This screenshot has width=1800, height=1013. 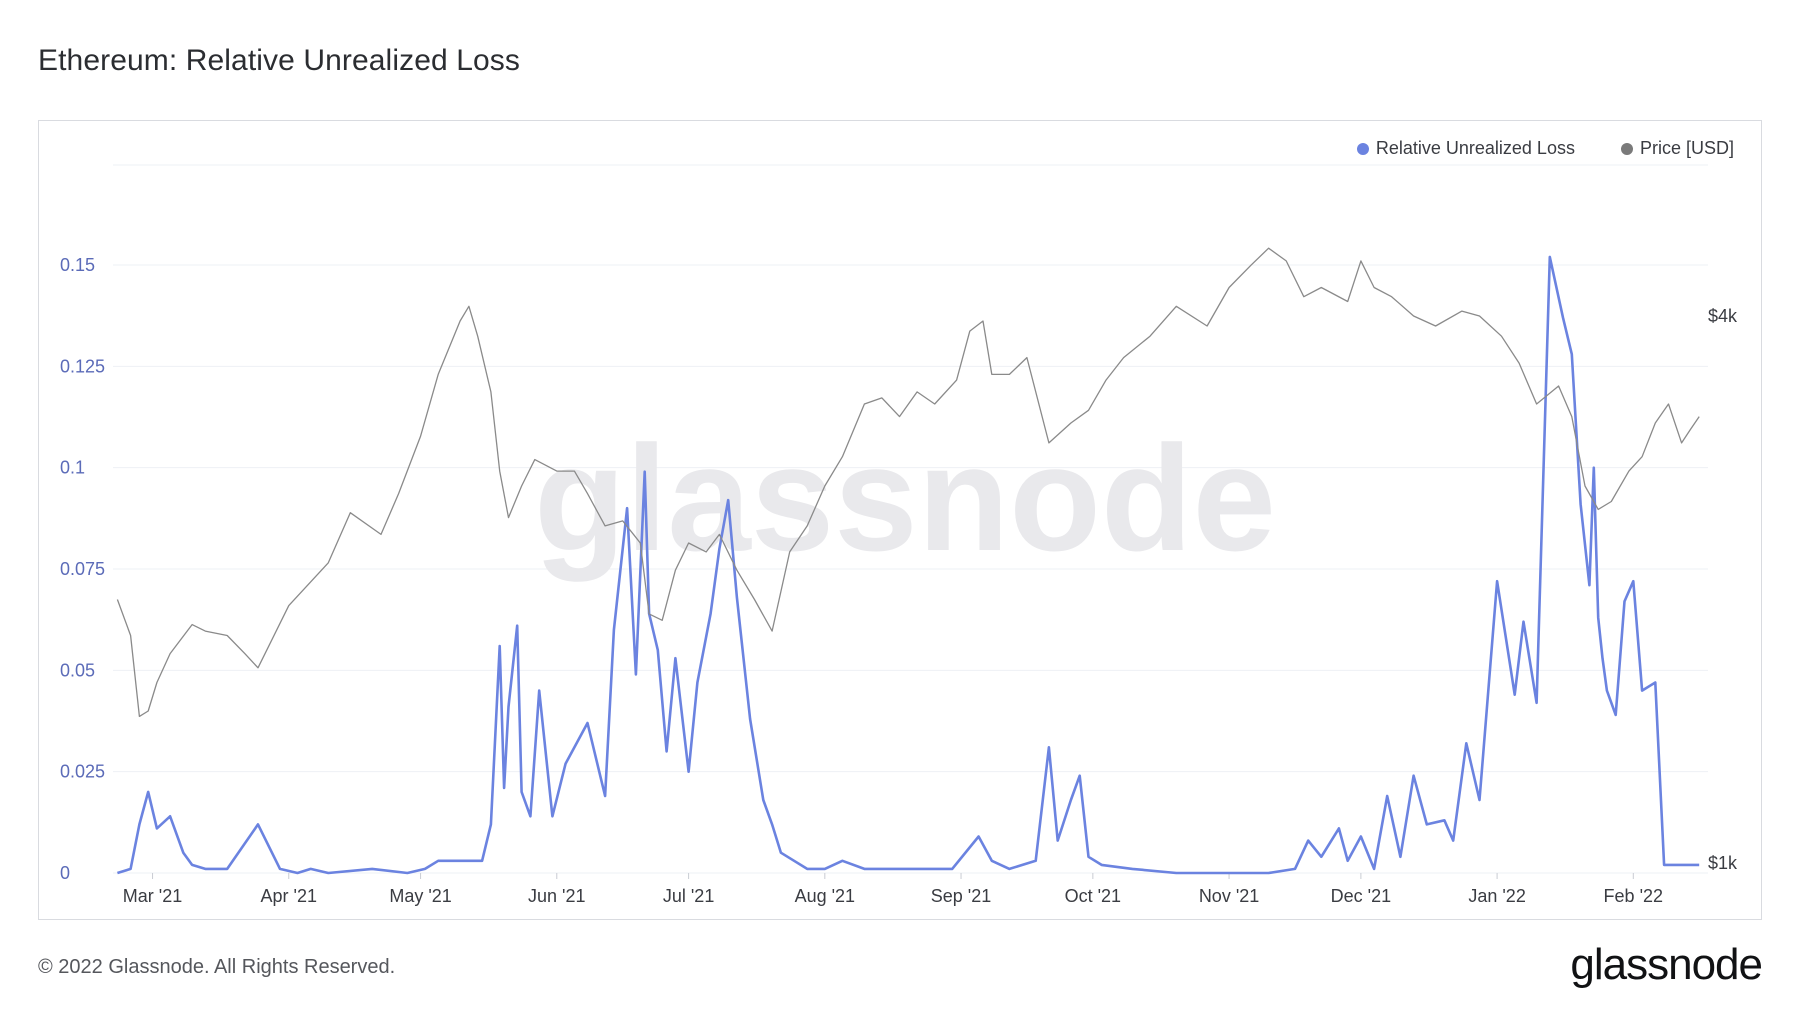 I want to click on x-tick-label-10: Jan '22, so click(x=1496, y=896).